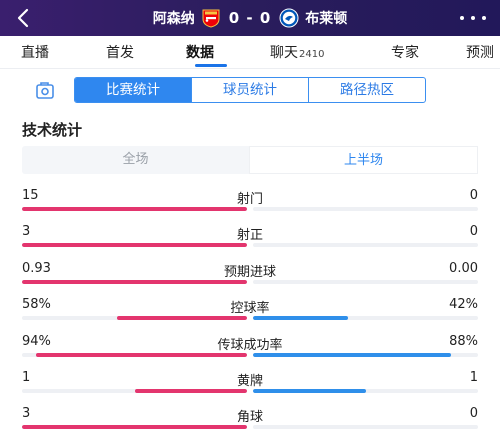 The image size is (500, 440). I want to click on stat-row: 0.93 预期进球 0.00, so click(250, 274).